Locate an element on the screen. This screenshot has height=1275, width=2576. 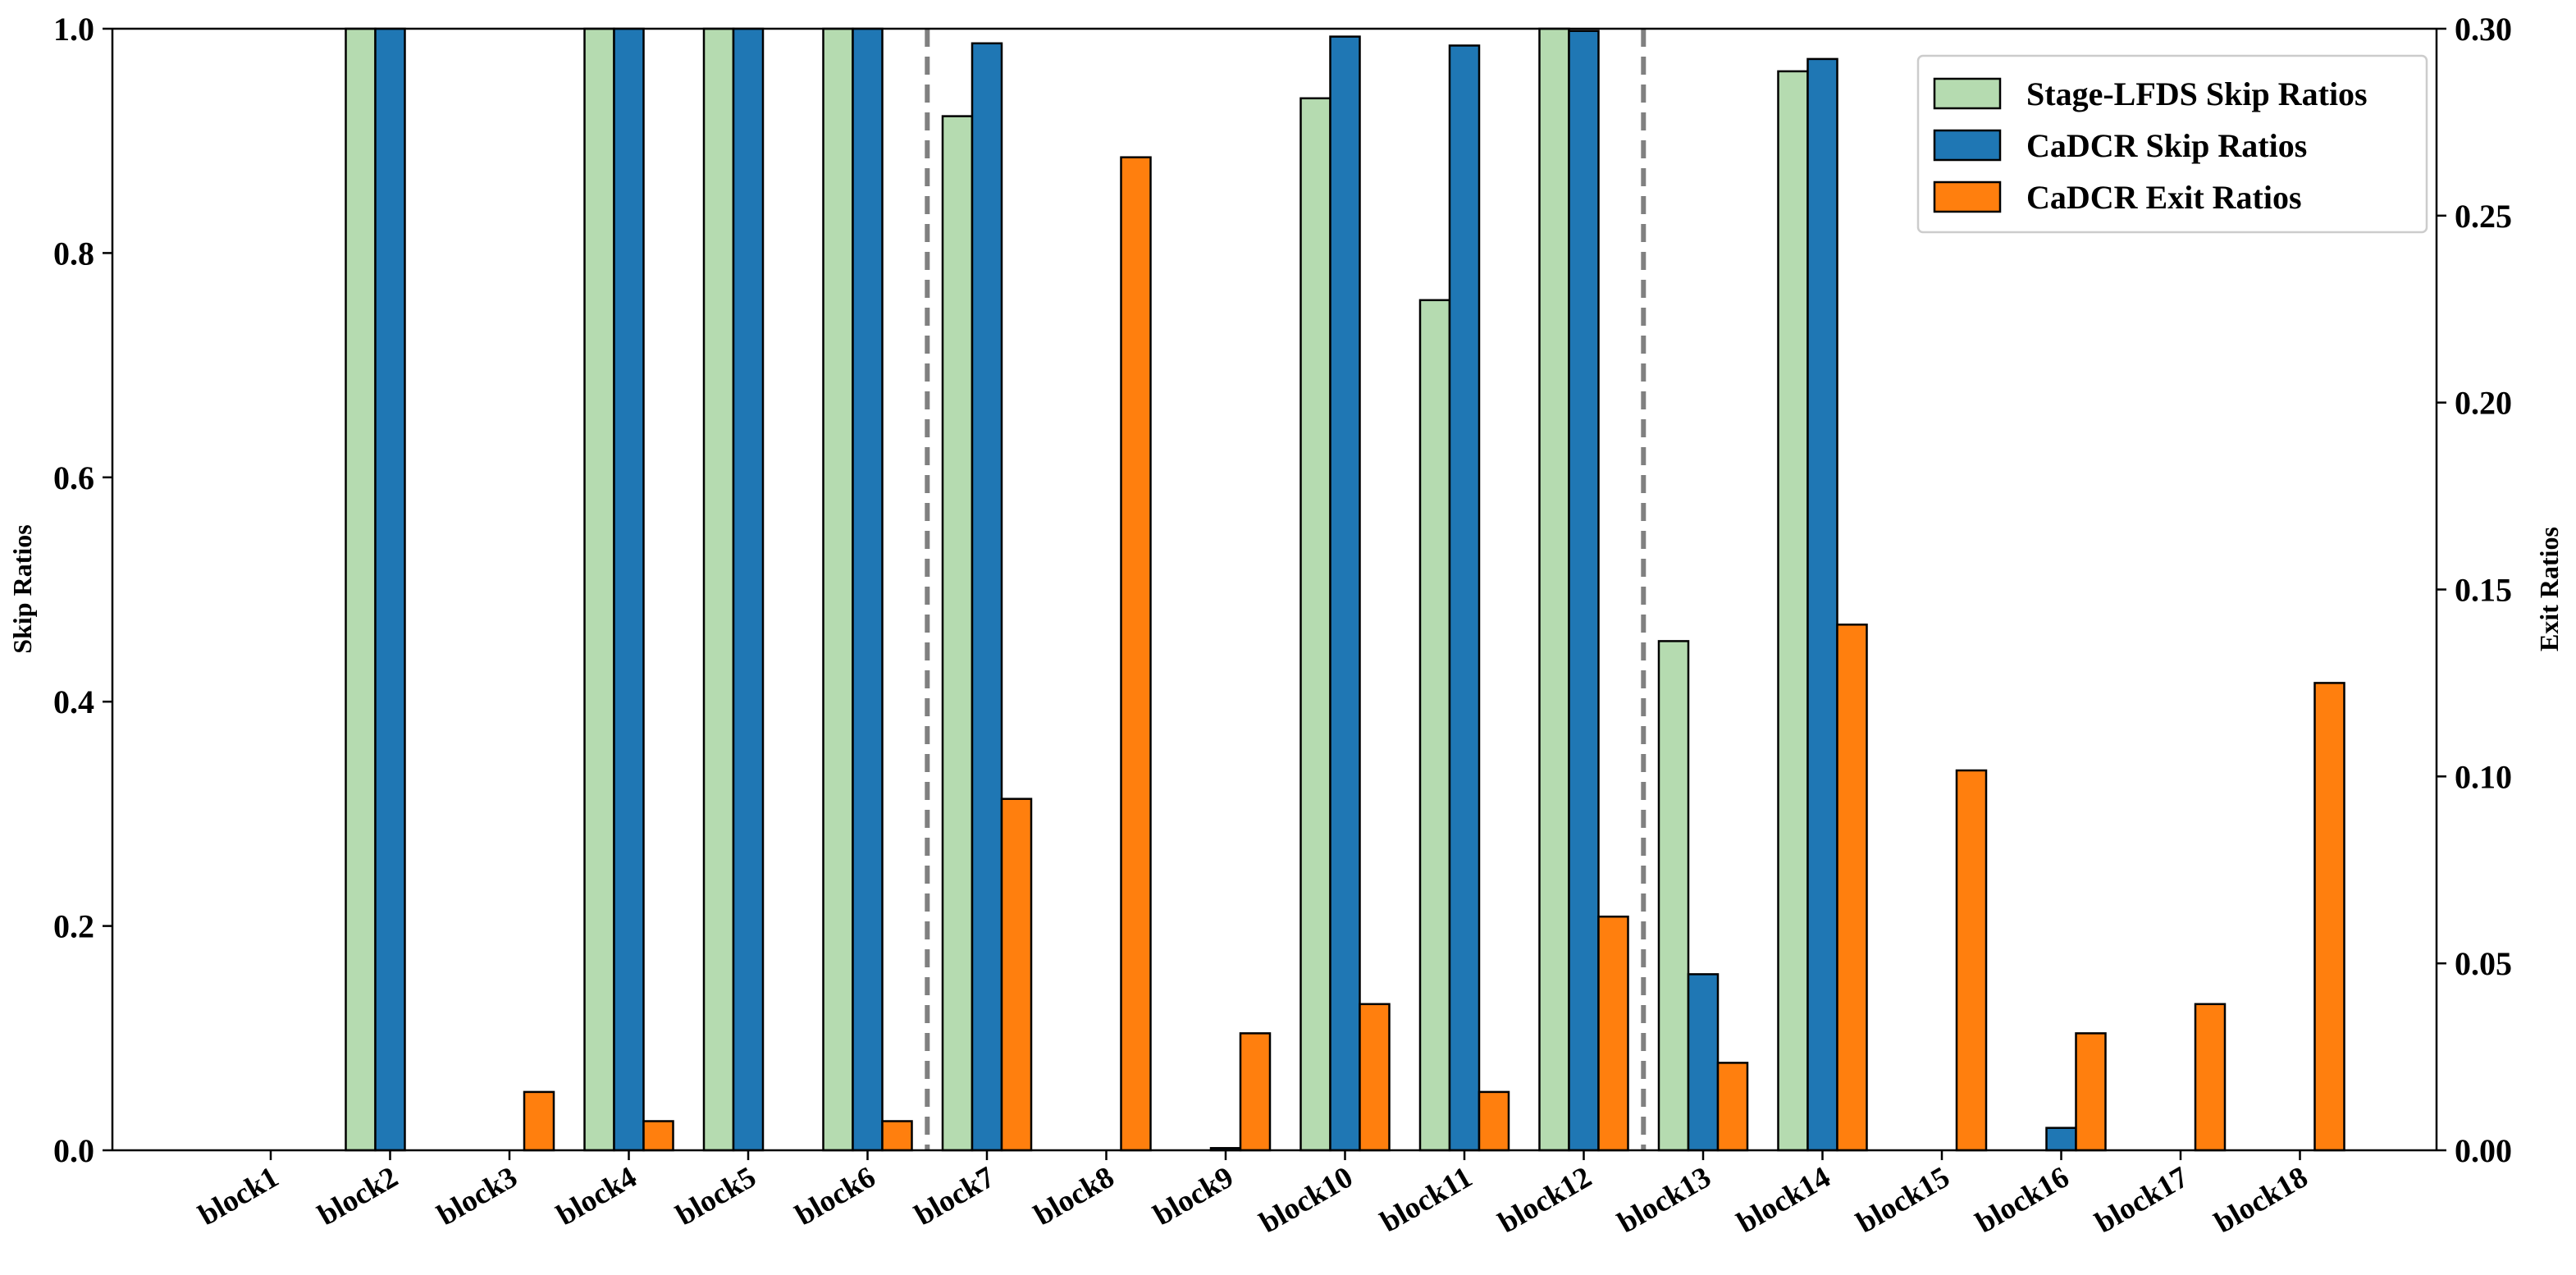
bar-cadcr-skip-ratios-block7 is located at coordinates (987, 597).